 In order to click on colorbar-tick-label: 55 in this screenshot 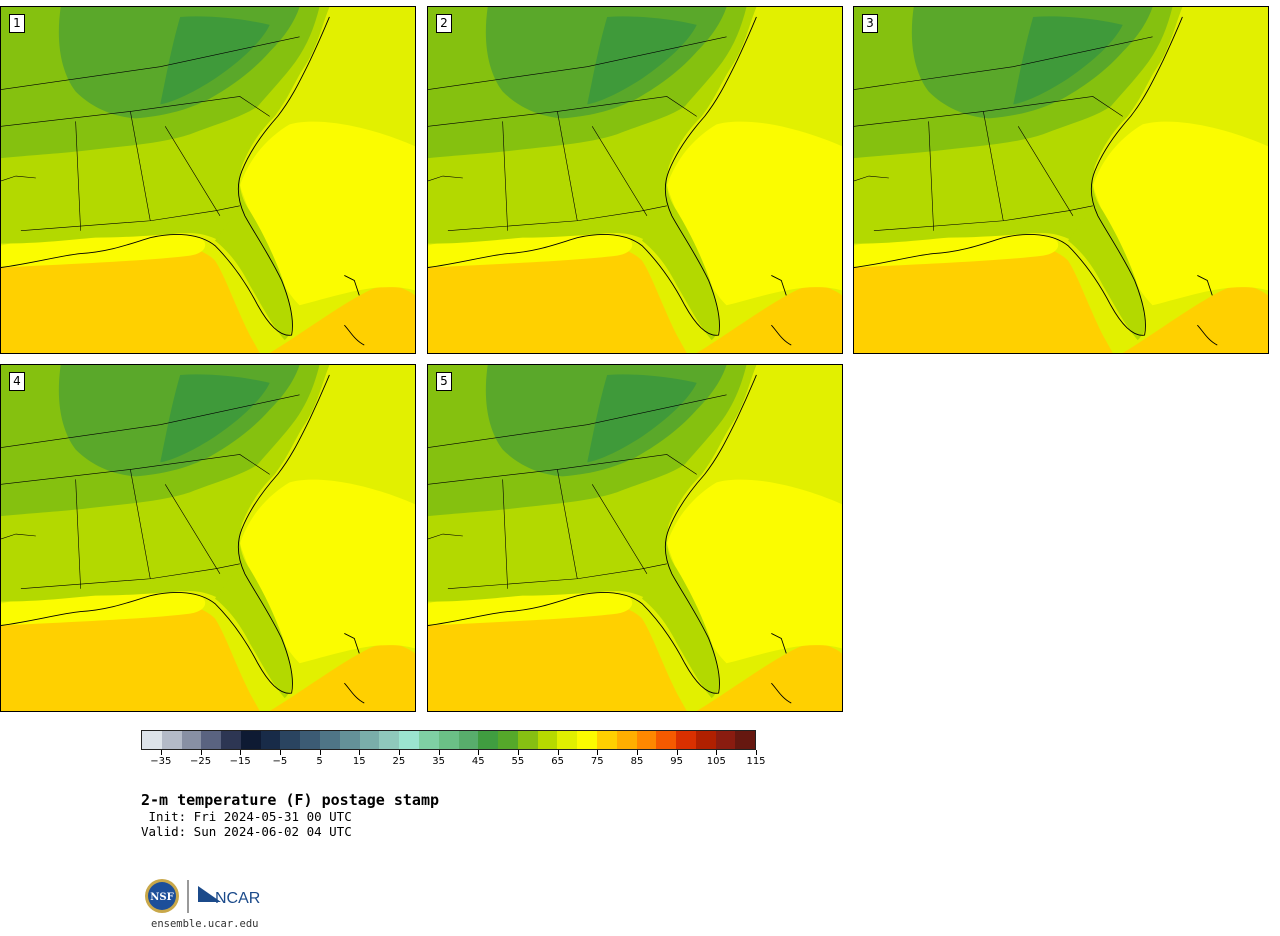, I will do `click(518, 761)`.